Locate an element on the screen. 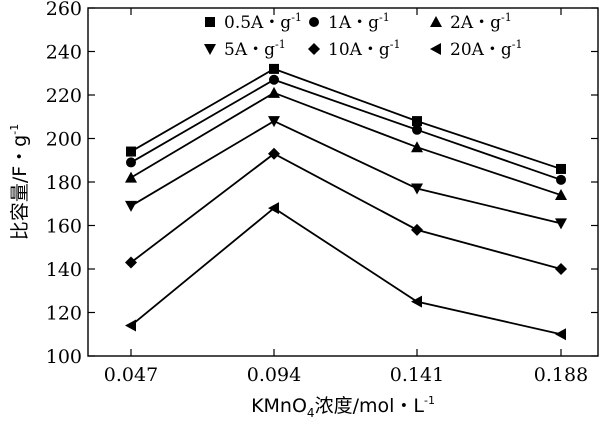 This screenshot has height=427, width=600. legend-item: 2A・g-1 is located at coordinates (471, 22).